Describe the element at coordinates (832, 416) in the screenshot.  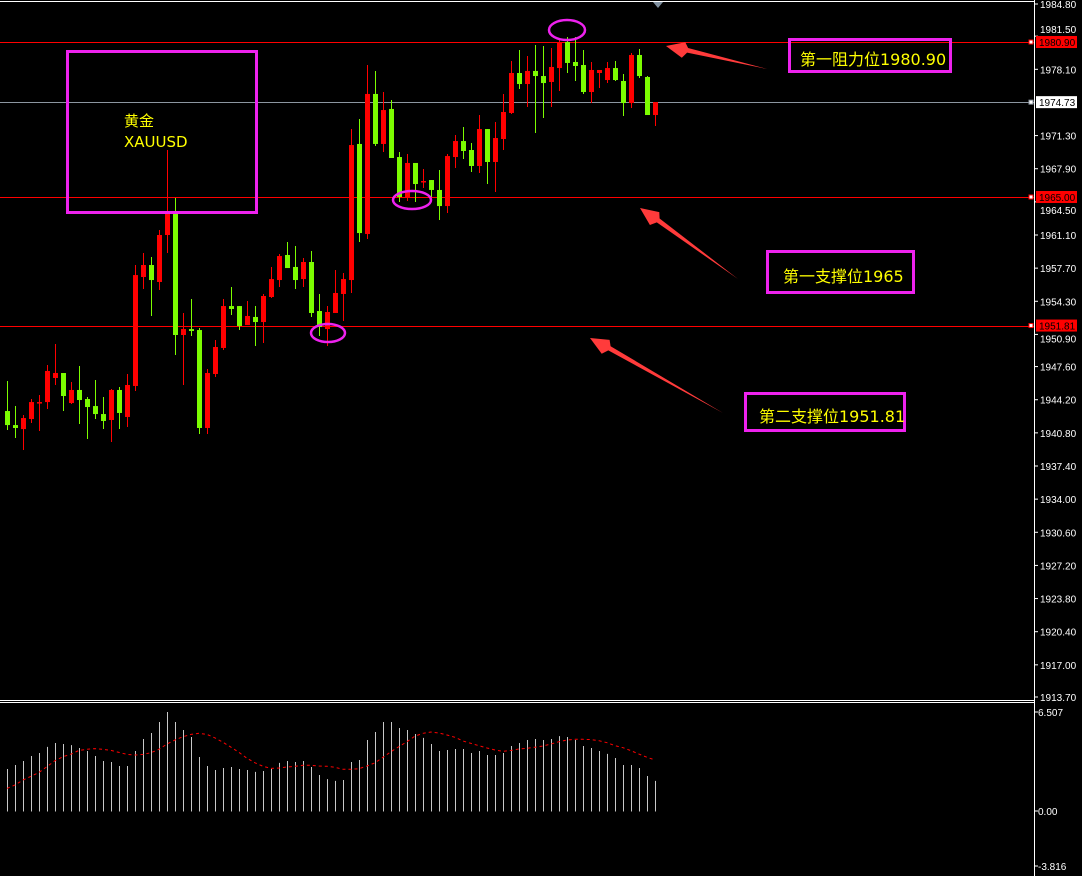
I see `support2-label: 第二支撑位1951.81` at that location.